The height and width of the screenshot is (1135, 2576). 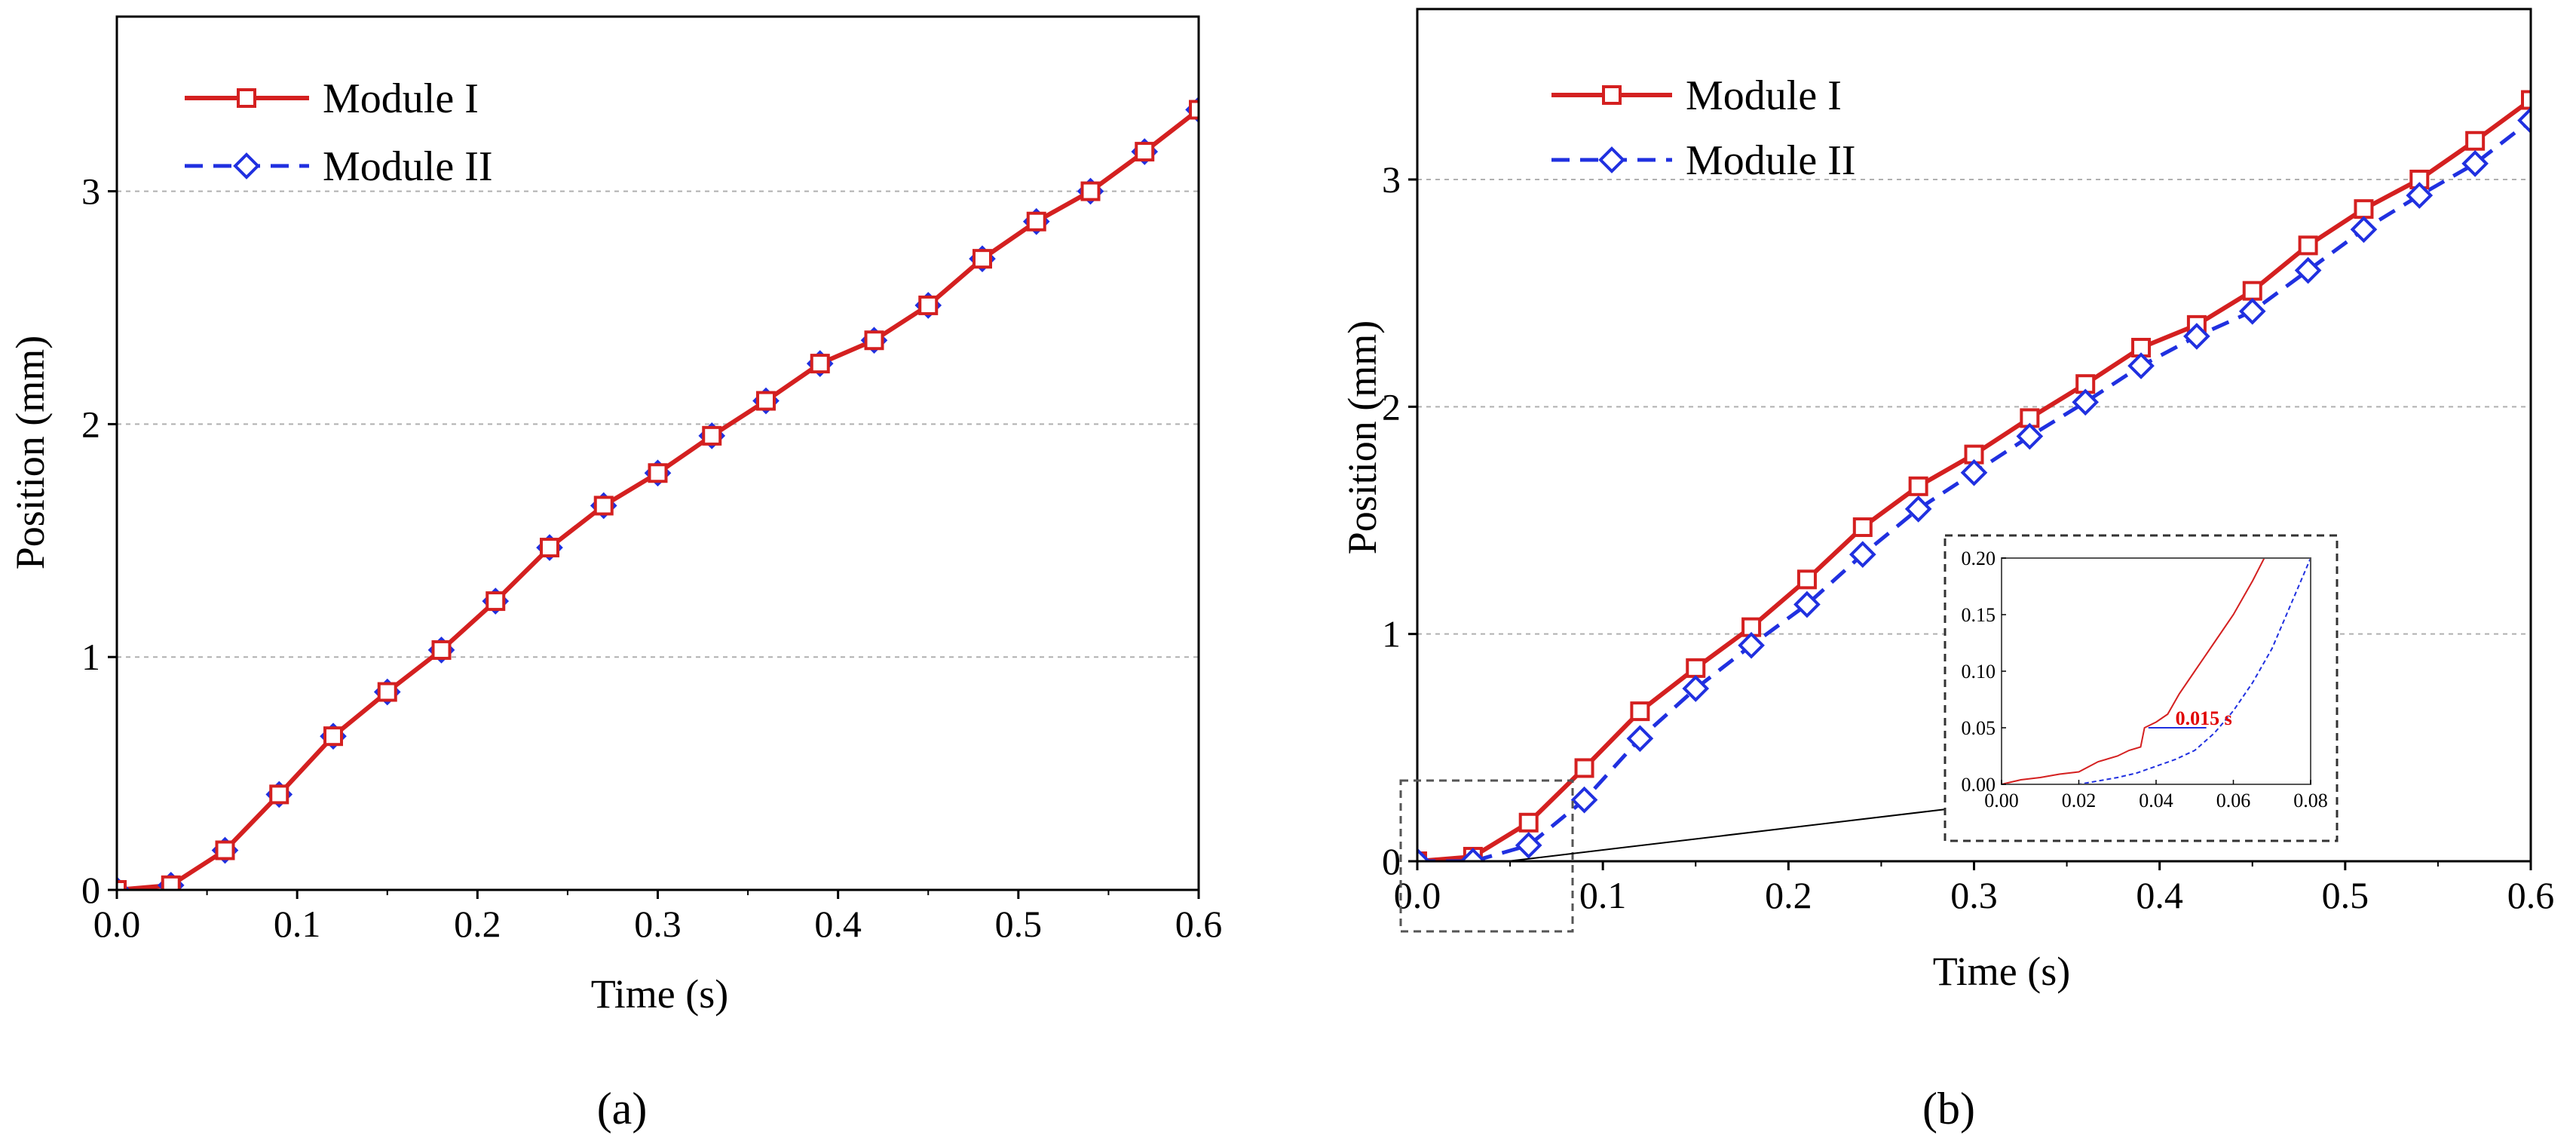 What do you see at coordinates (2233, 801) in the screenshot?
I see `inset-x-tick-label: 0.06` at bounding box center [2233, 801].